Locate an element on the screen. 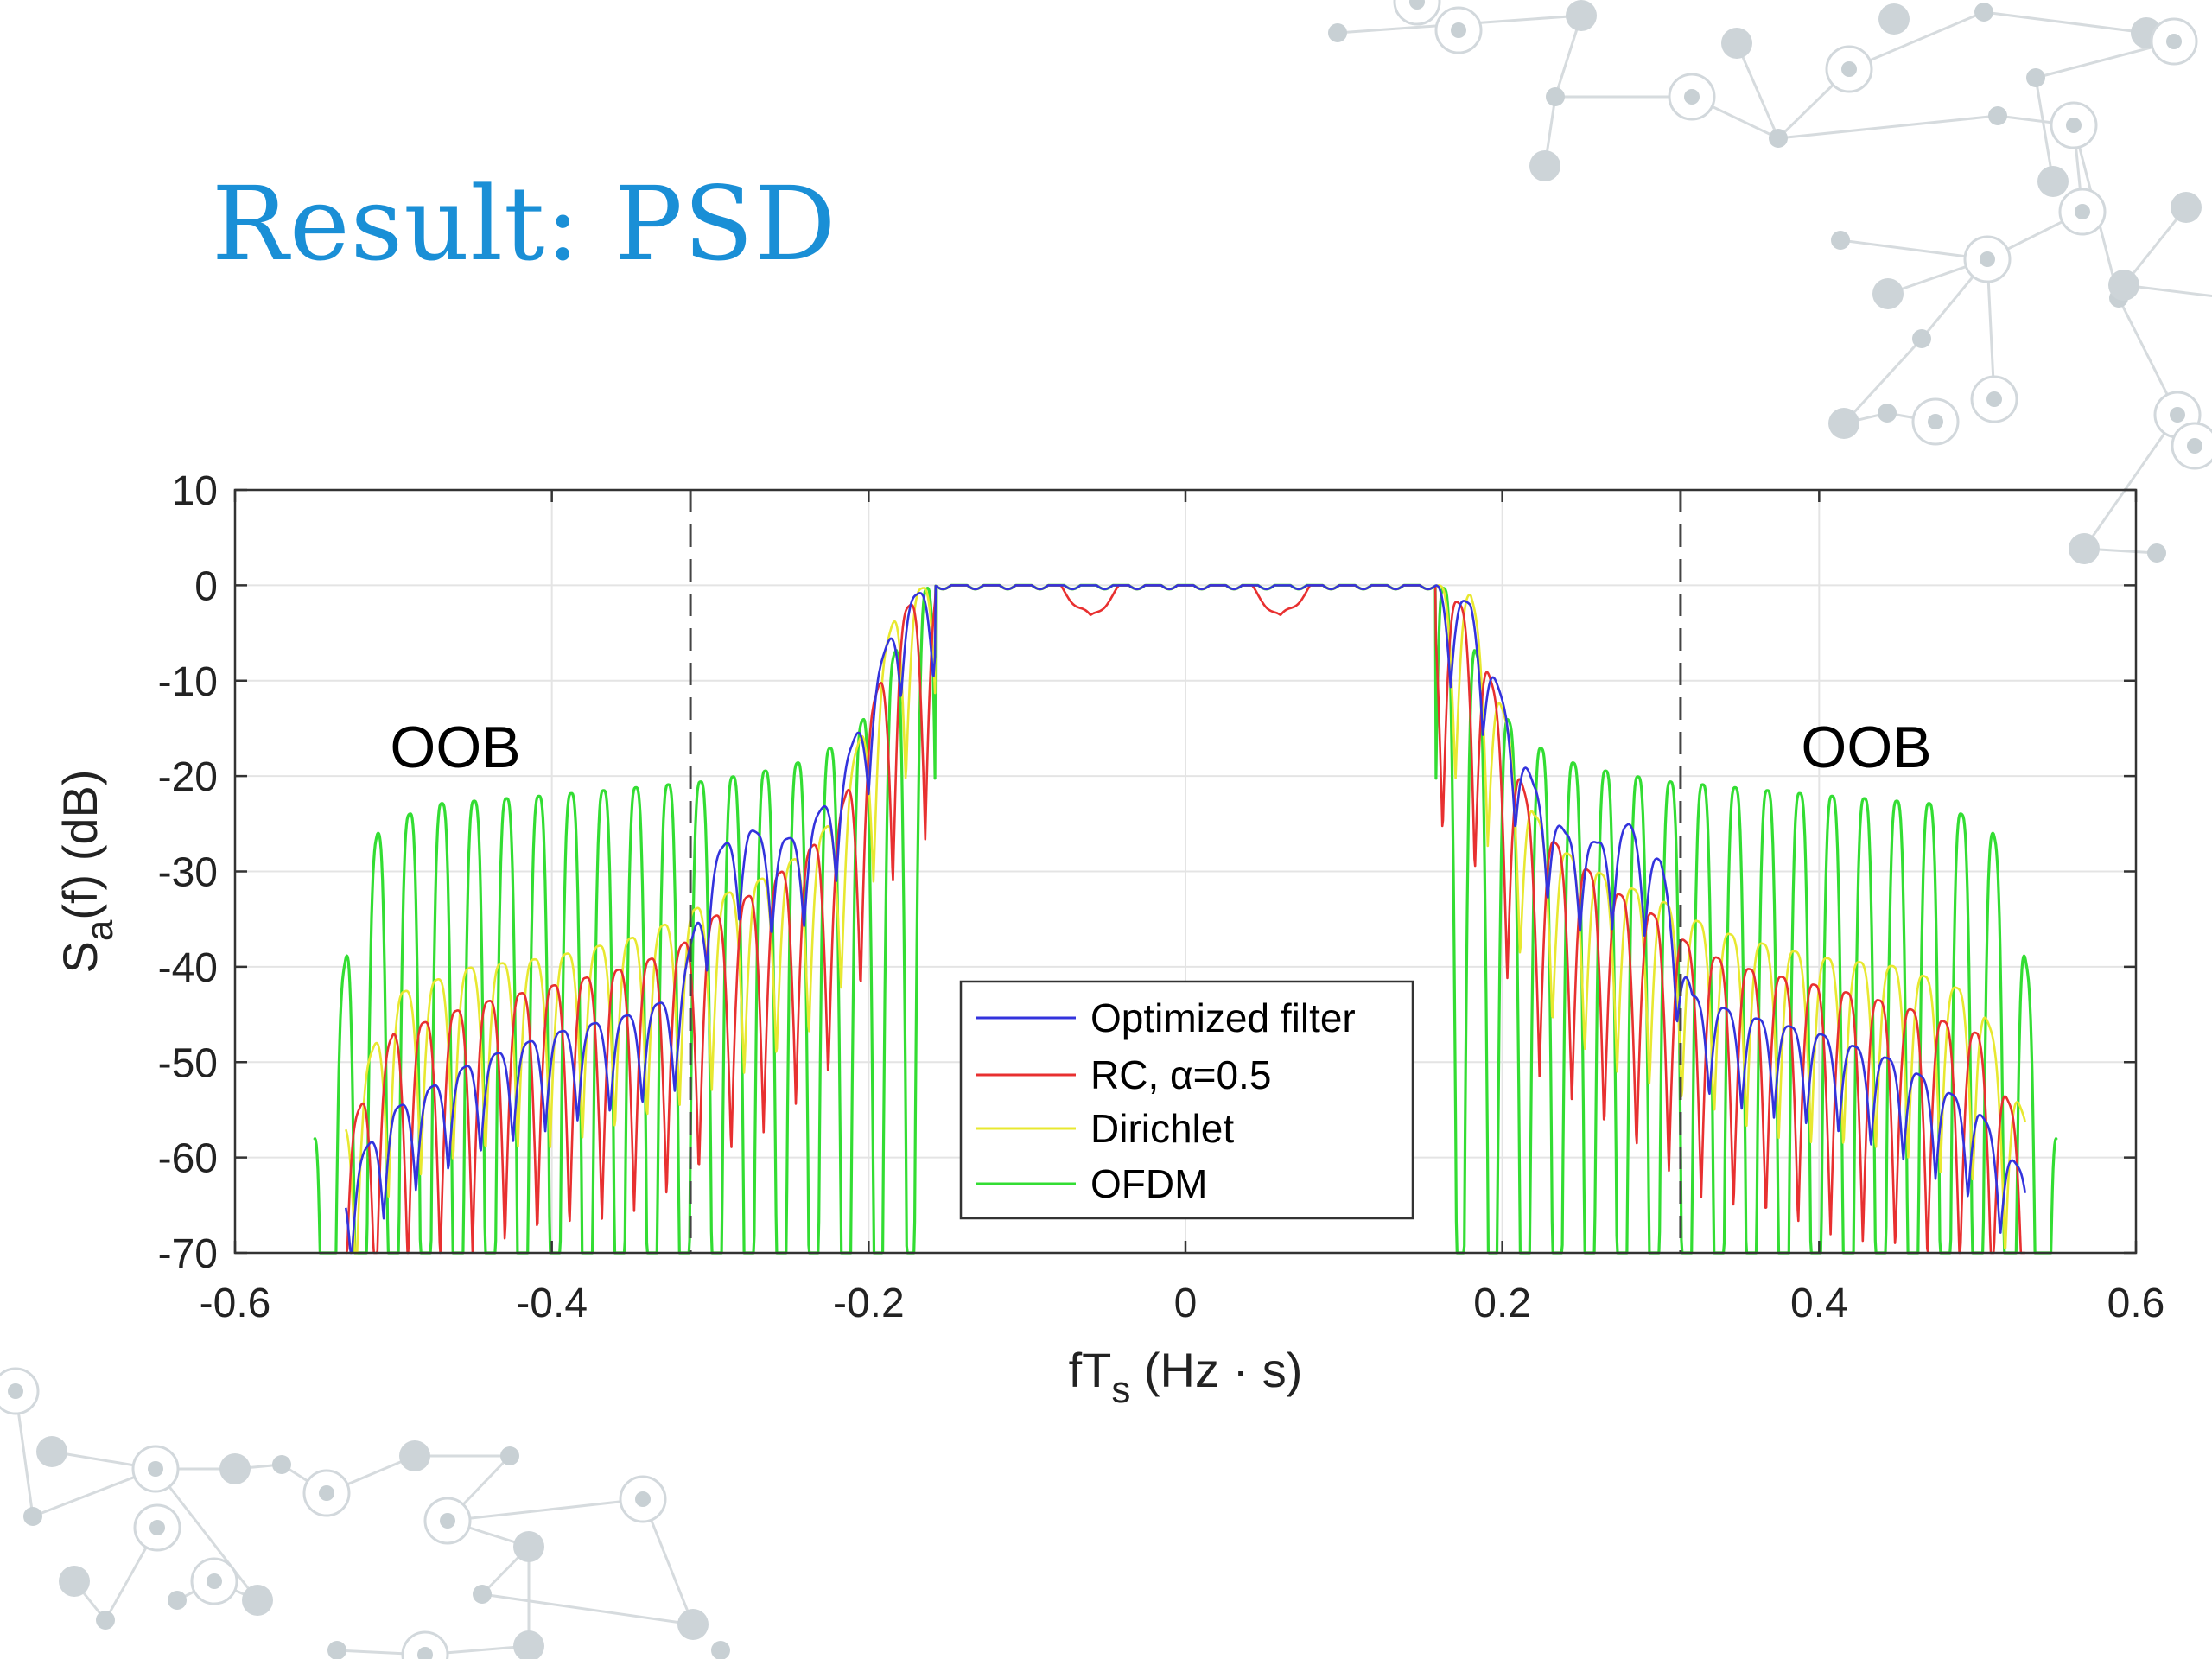  x-axis-label-main: fT is located at coordinates (1090, 1370).